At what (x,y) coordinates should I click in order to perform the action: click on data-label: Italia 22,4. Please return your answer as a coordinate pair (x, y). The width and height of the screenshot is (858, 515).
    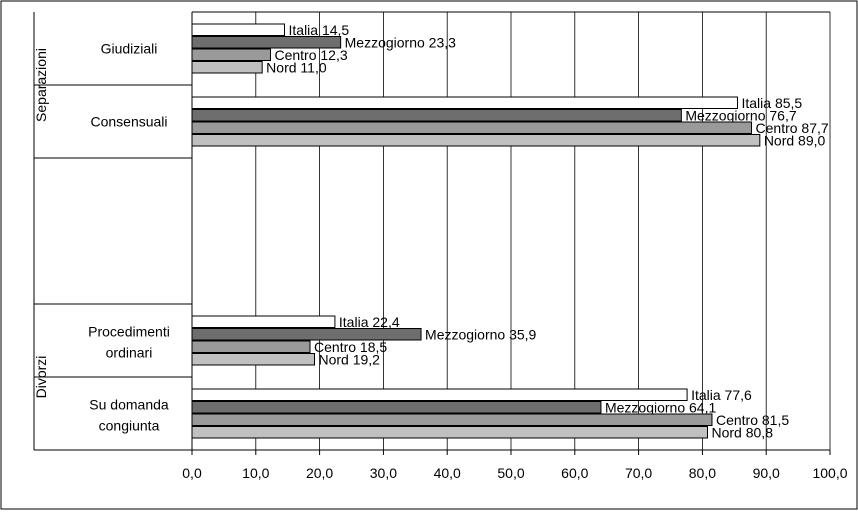
    Looking at the image, I should click on (369, 322).